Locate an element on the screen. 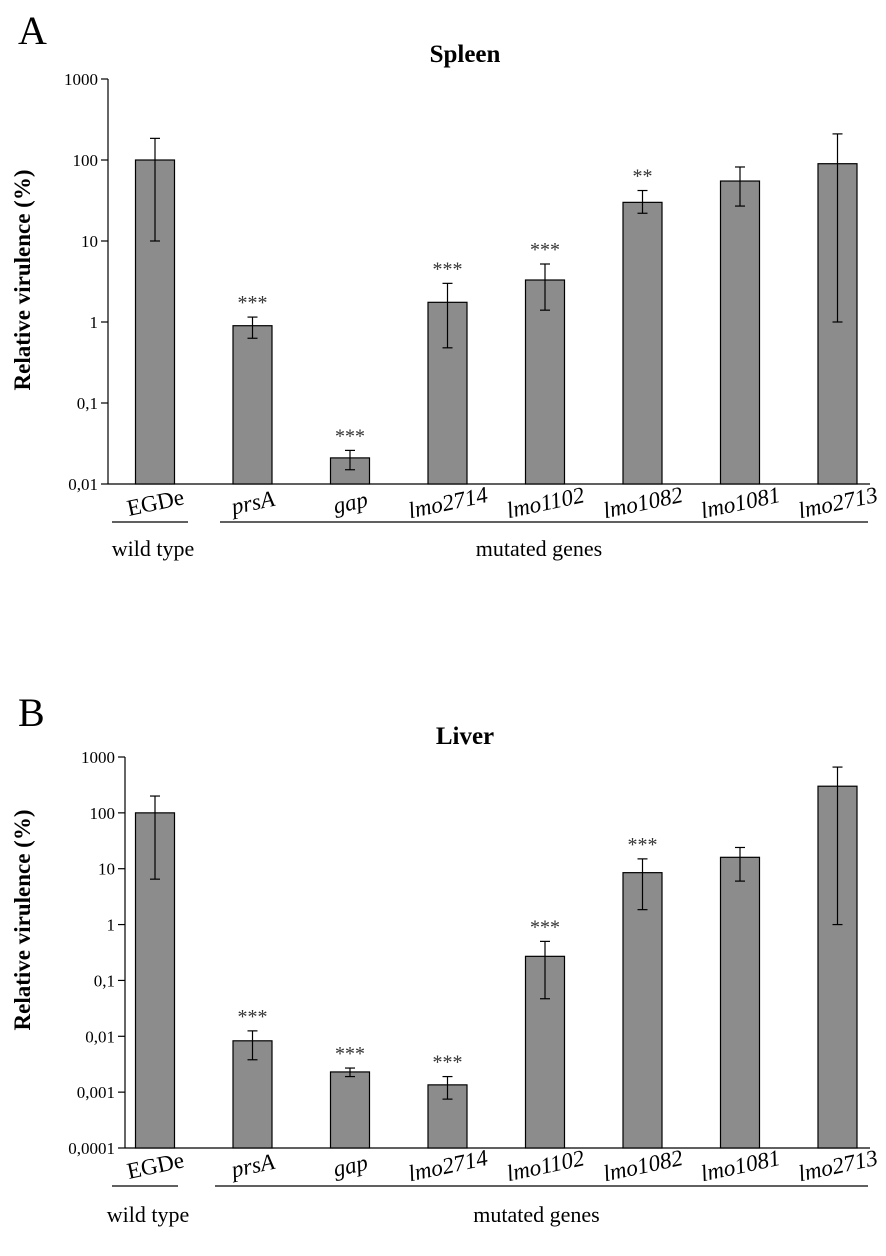  bar-lmo1102 is located at coordinates (545, 382).